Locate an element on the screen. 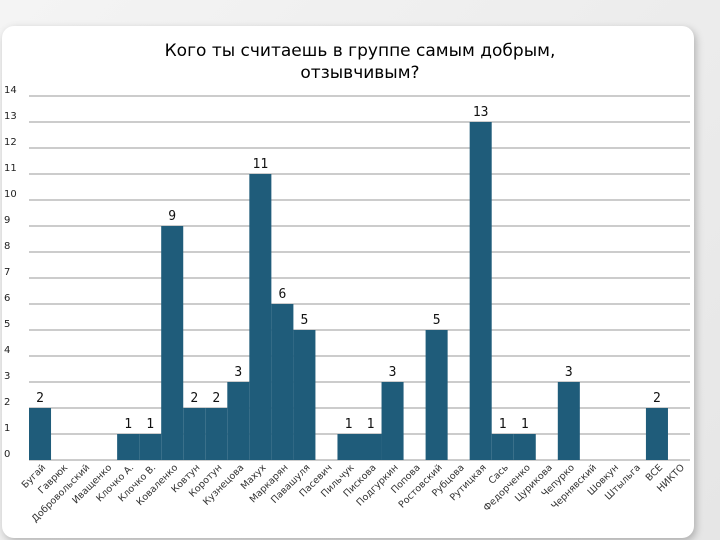 Image resolution: width=720 pixels, height=540 pixels. y-tick-label: 9 is located at coordinates (7, 220).